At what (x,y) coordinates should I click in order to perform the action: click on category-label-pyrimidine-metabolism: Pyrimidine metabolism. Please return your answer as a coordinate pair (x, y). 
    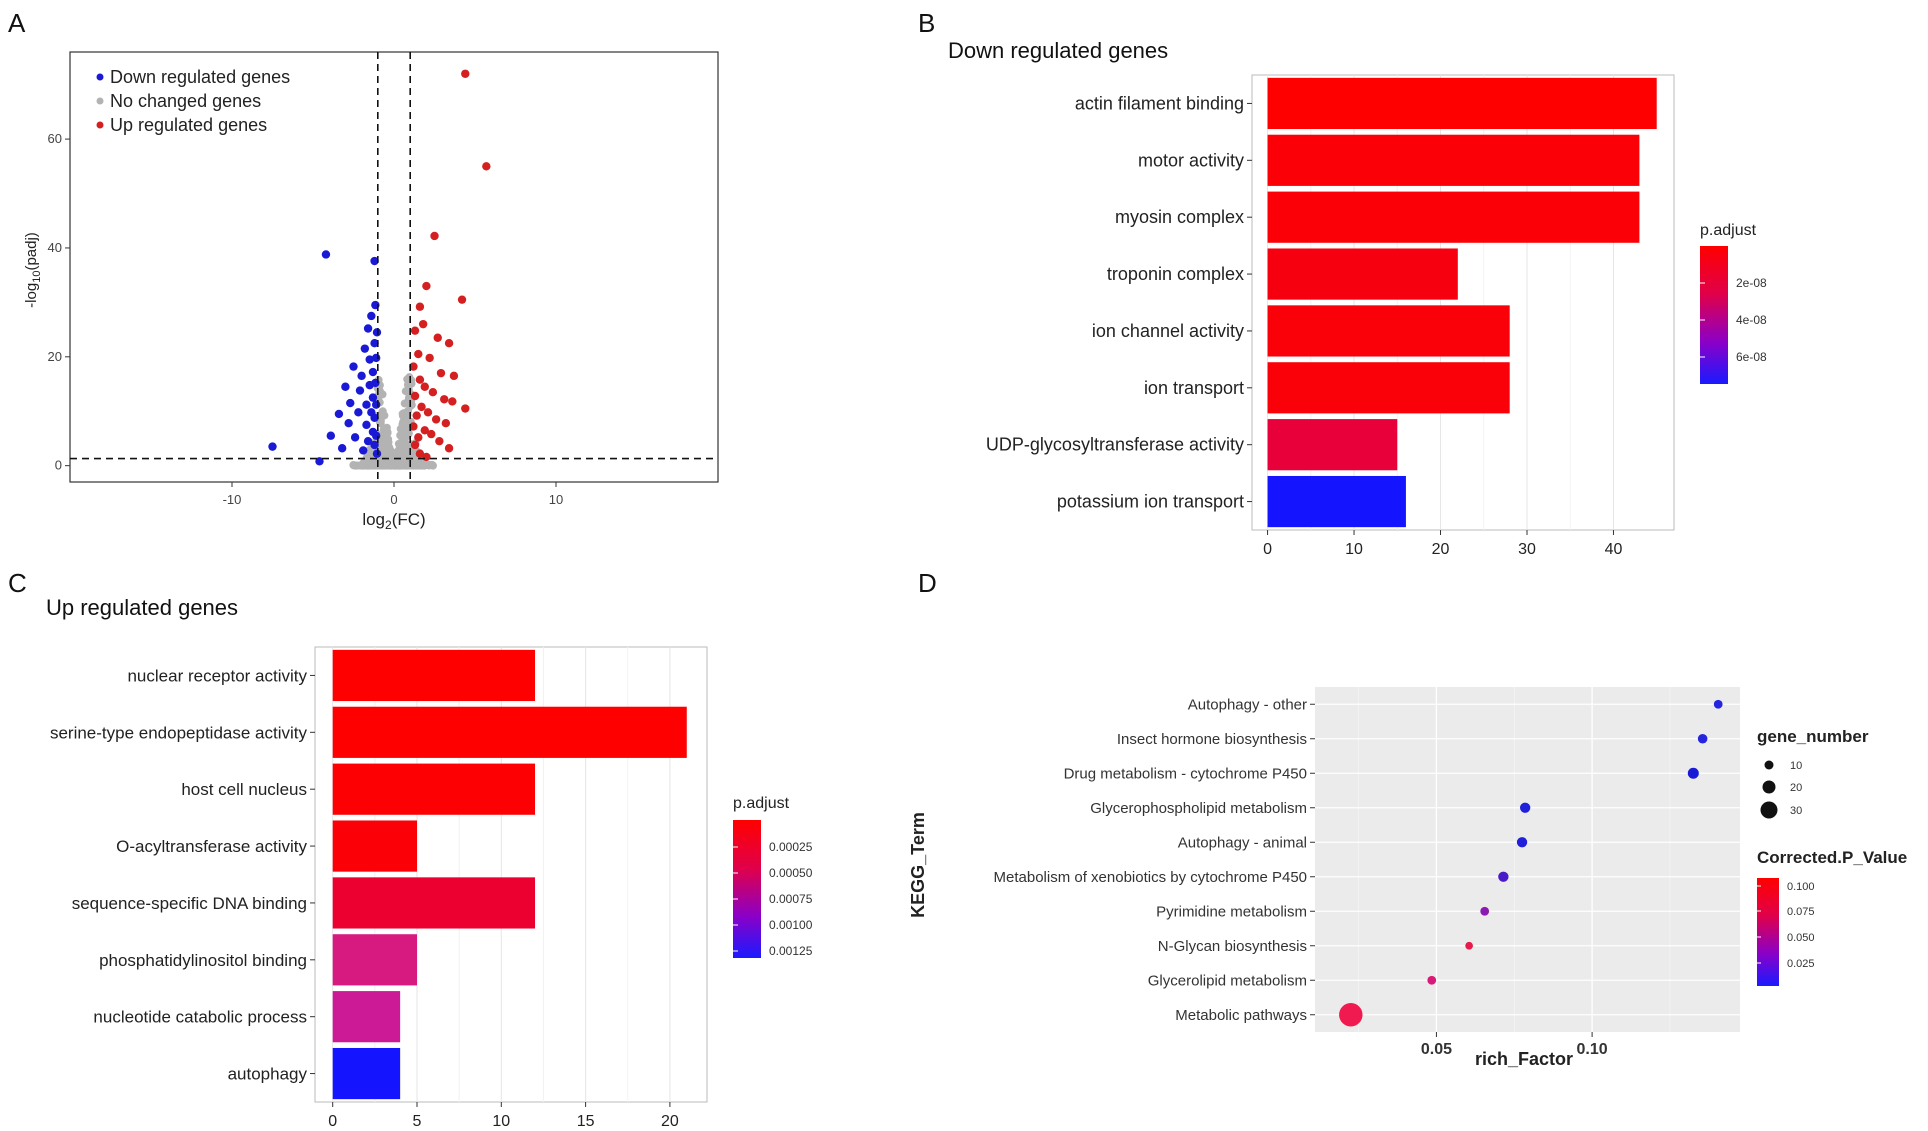
    Looking at the image, I should click on (1231, 911).